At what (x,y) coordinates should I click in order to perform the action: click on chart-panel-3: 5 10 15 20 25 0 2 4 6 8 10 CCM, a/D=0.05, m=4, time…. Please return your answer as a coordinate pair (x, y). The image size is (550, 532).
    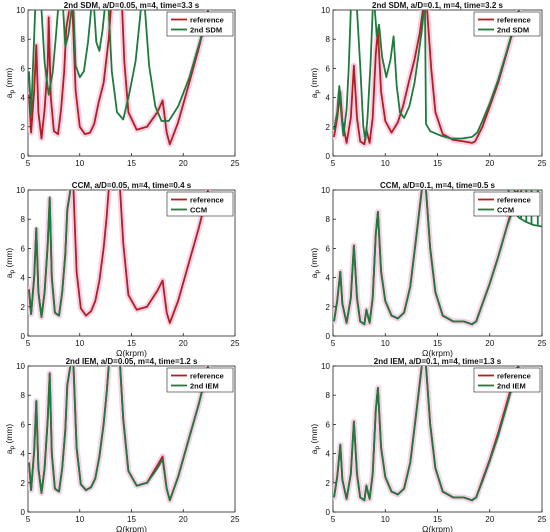
    Looking at the image, I should click on (122, 269).